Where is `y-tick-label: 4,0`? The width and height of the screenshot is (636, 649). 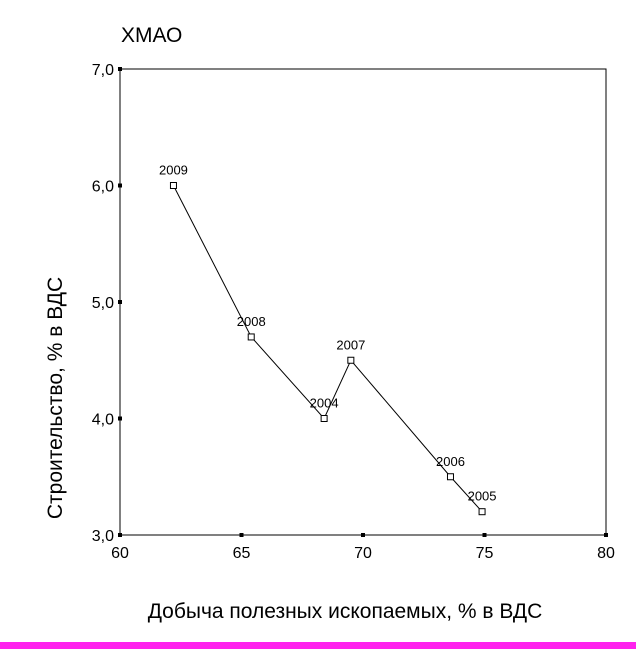
y-tick-label: 4,0 is located at coordinates (103, 420).